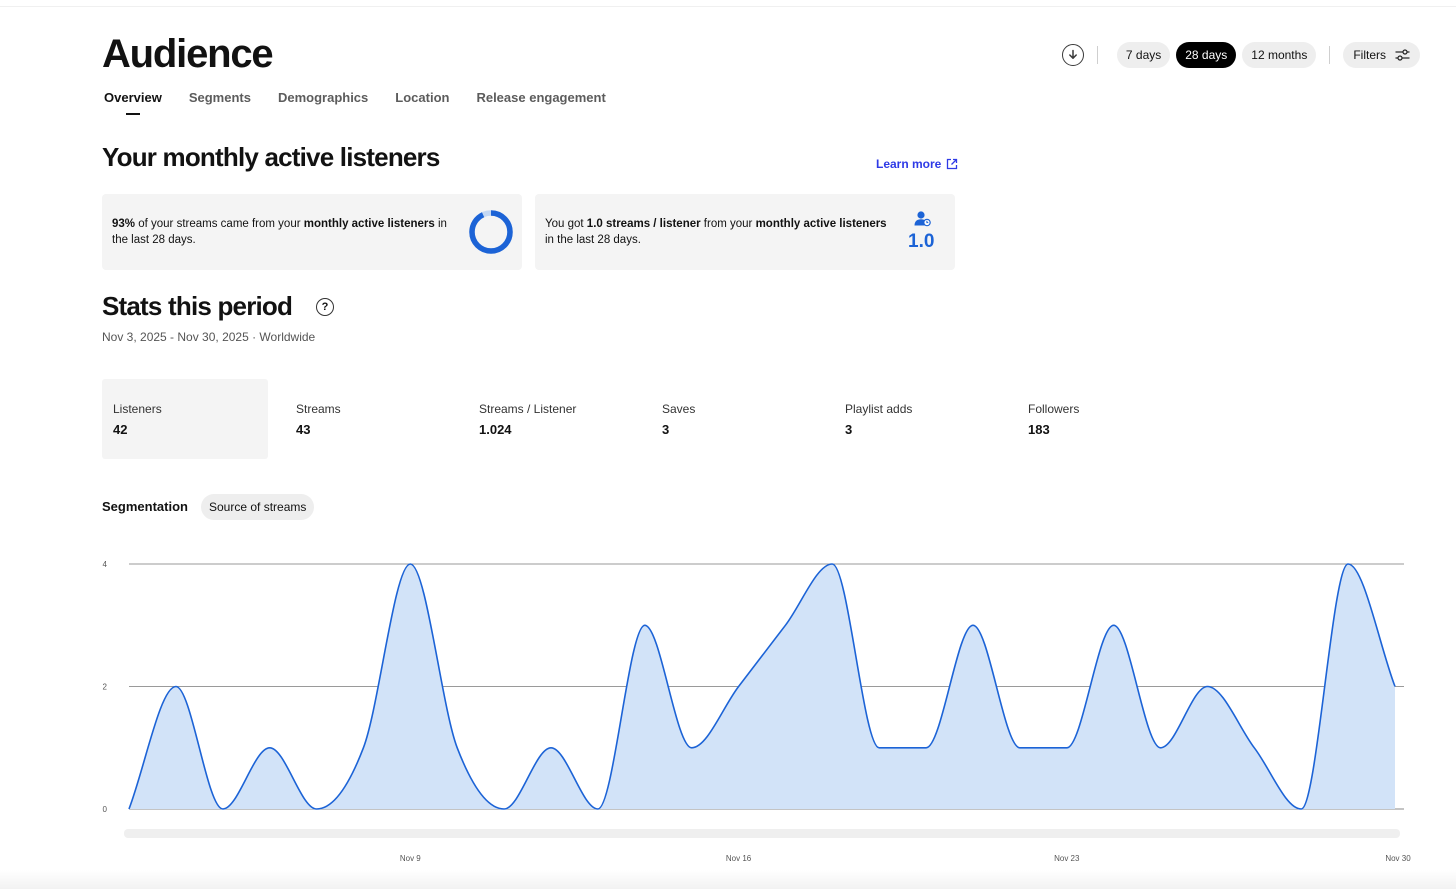  What do you see at coordinates (1398, 858) in the screenshot?
I see `x-tick-label: Nov 30` at bounding box center [1398, 858].